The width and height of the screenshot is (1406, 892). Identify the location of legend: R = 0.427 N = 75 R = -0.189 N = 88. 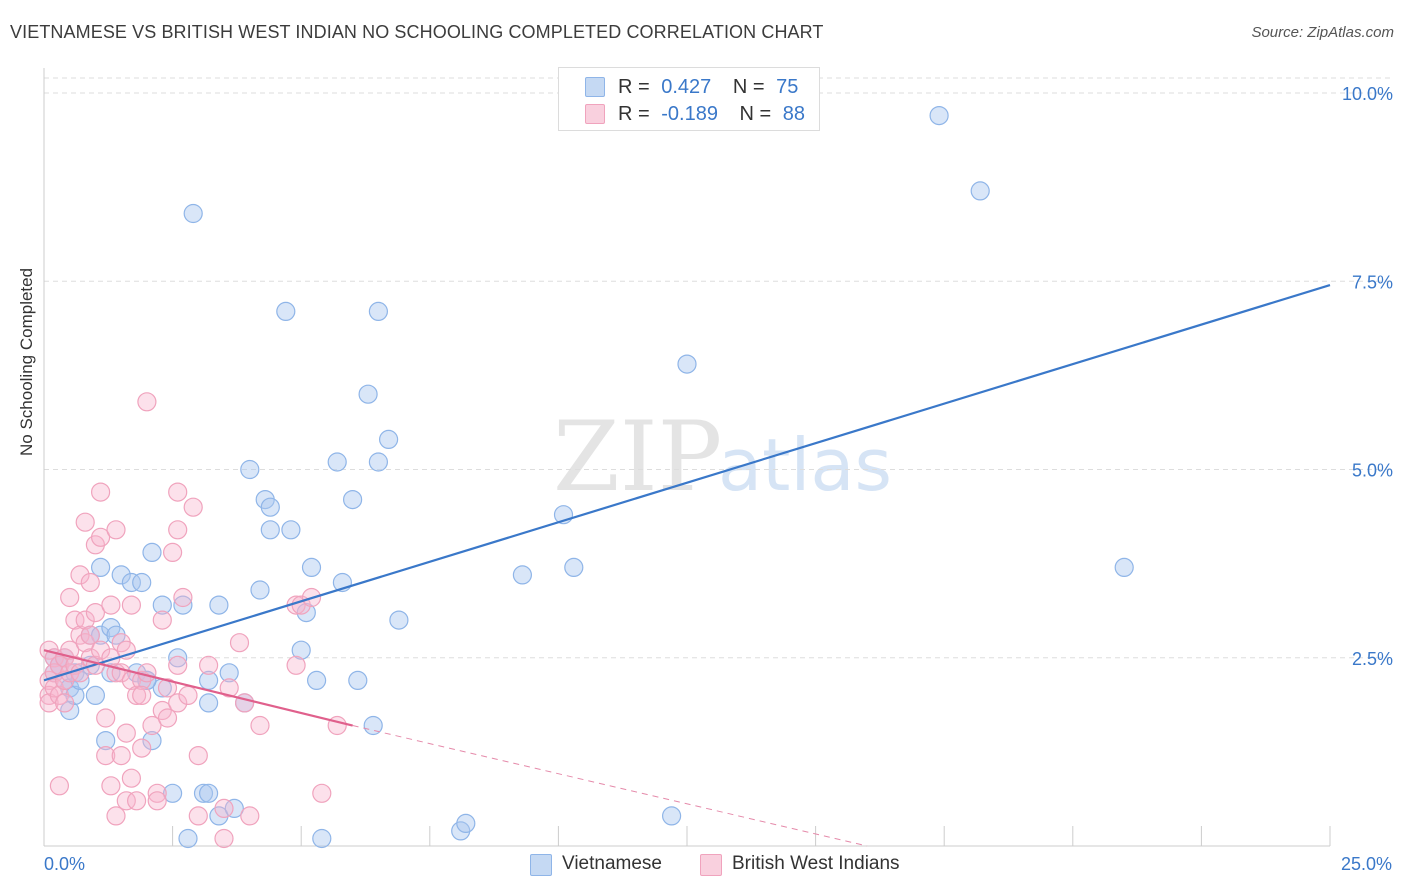
(689, 99).